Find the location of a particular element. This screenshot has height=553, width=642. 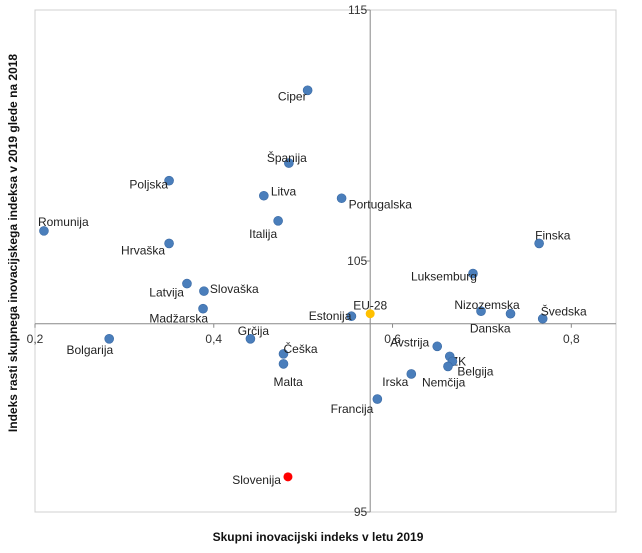

point-luksemburg is located at coordinates (473, 273).